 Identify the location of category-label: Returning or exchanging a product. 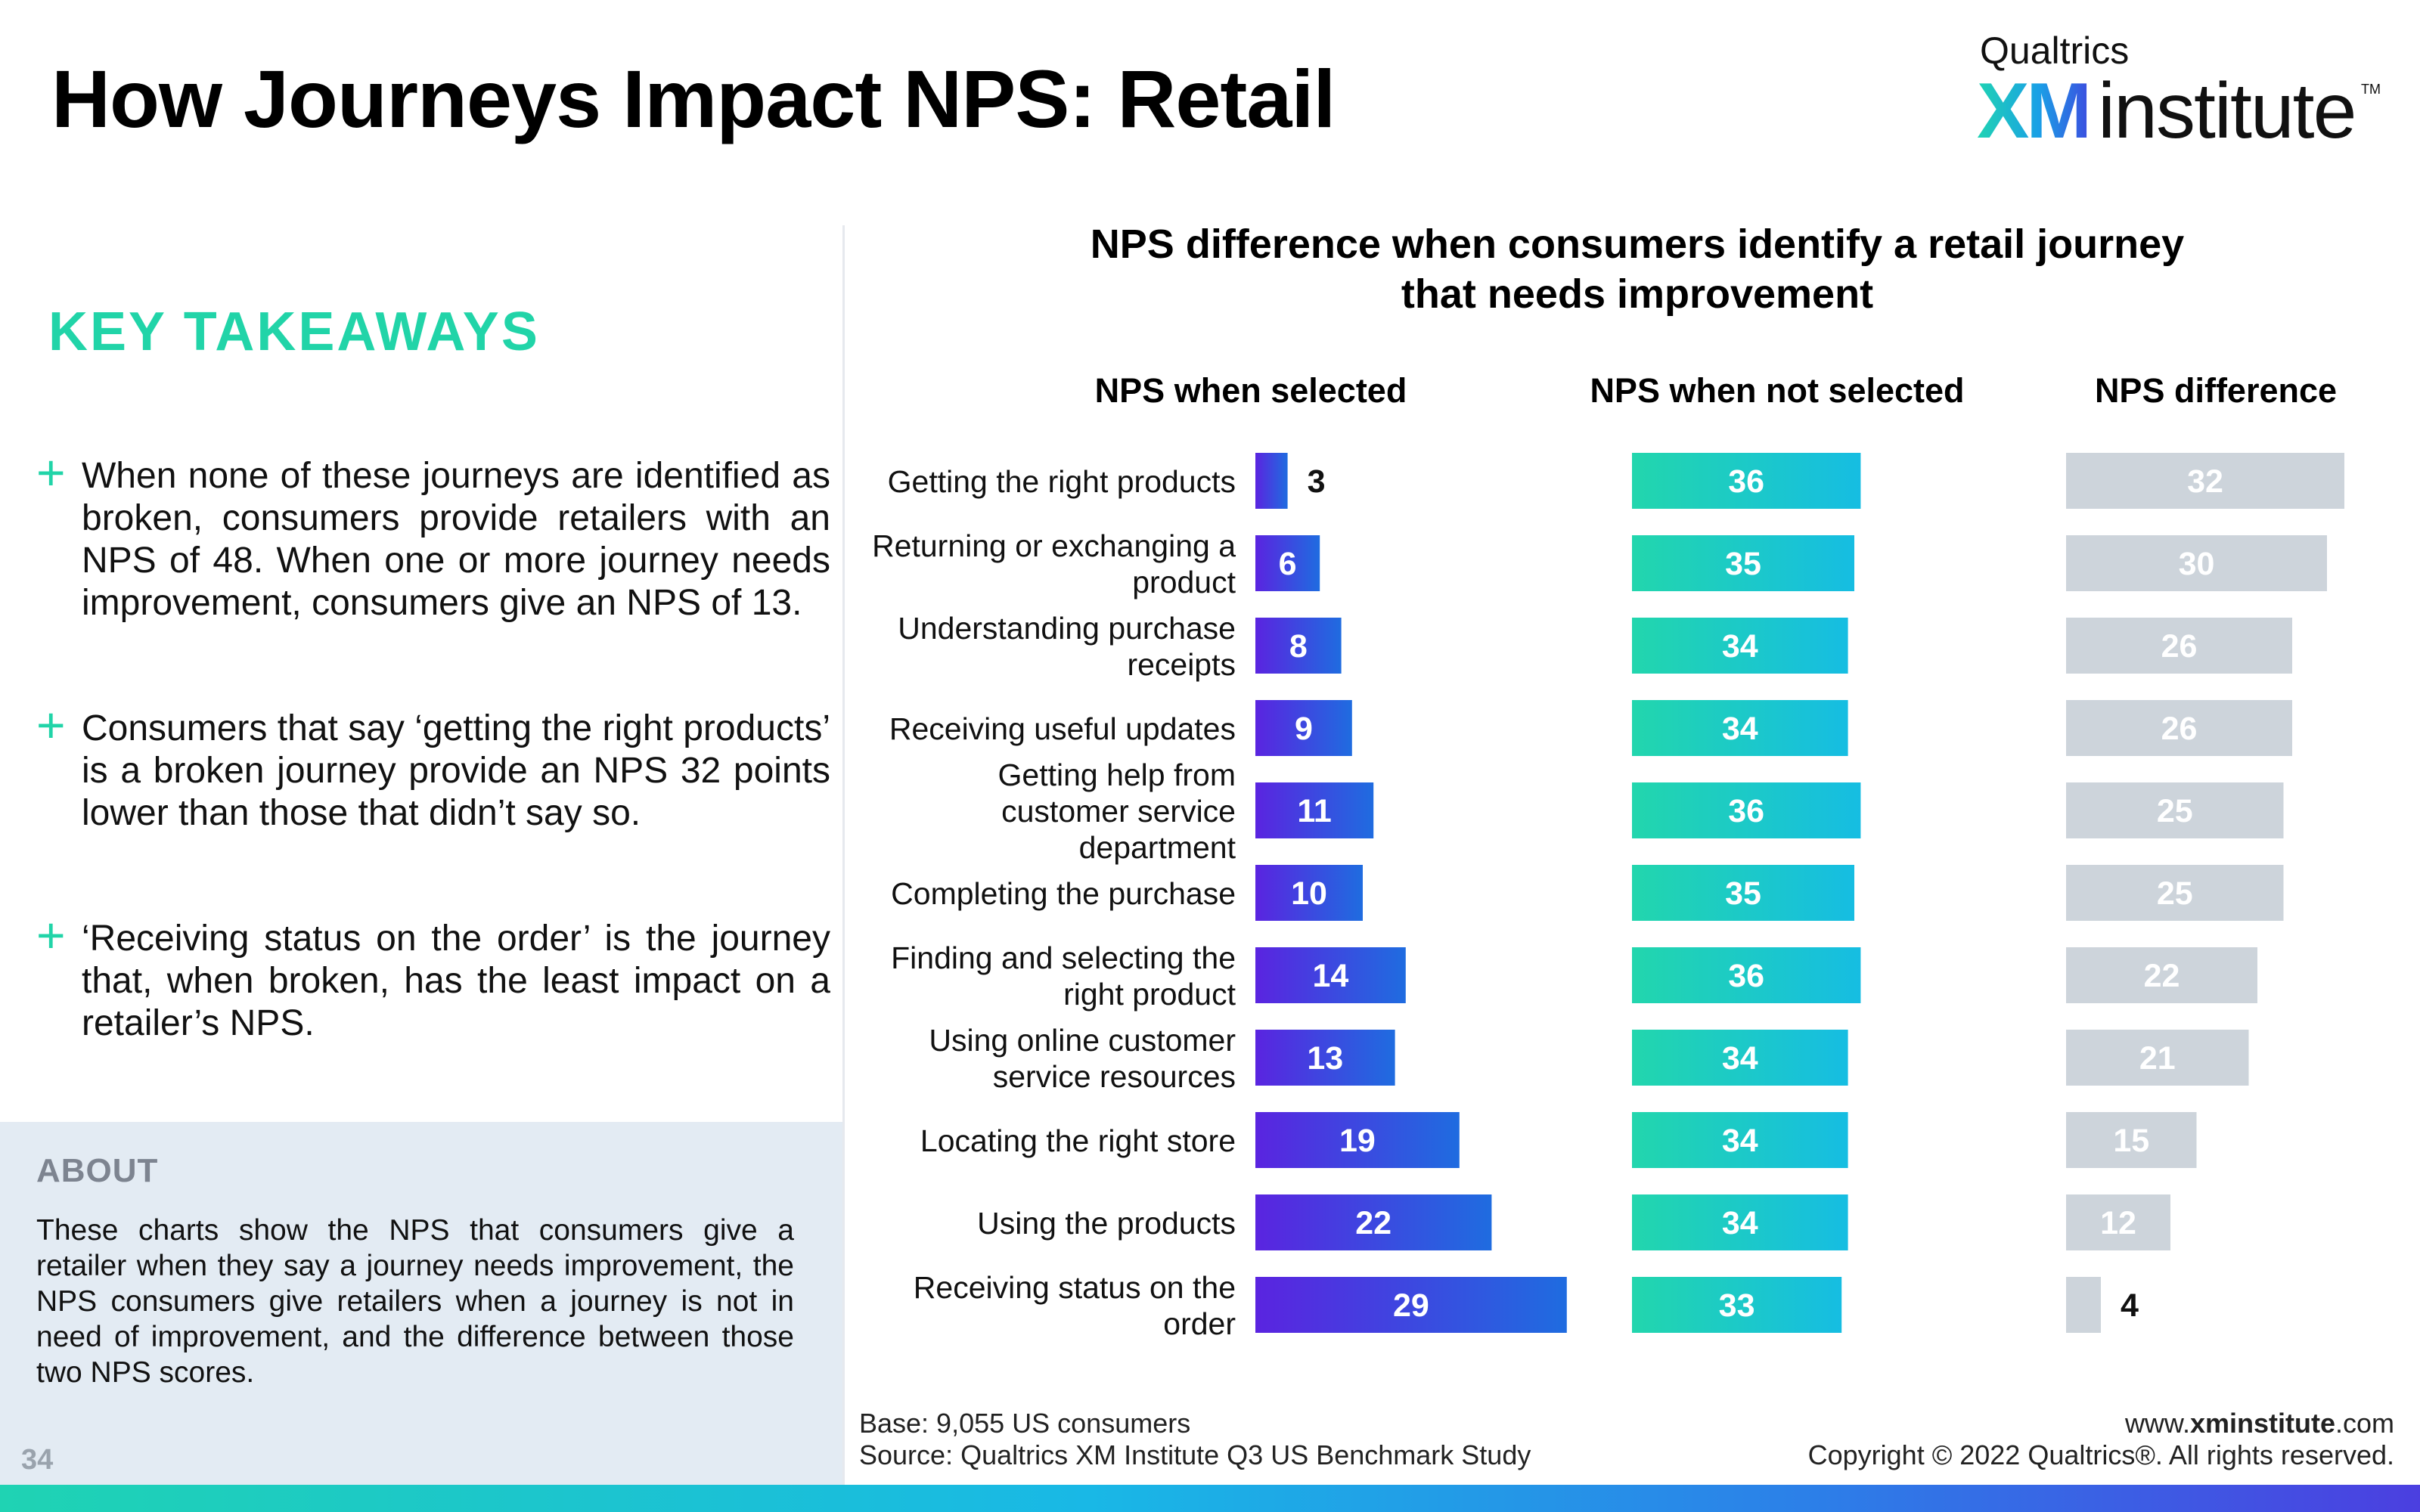
(1054, 564).